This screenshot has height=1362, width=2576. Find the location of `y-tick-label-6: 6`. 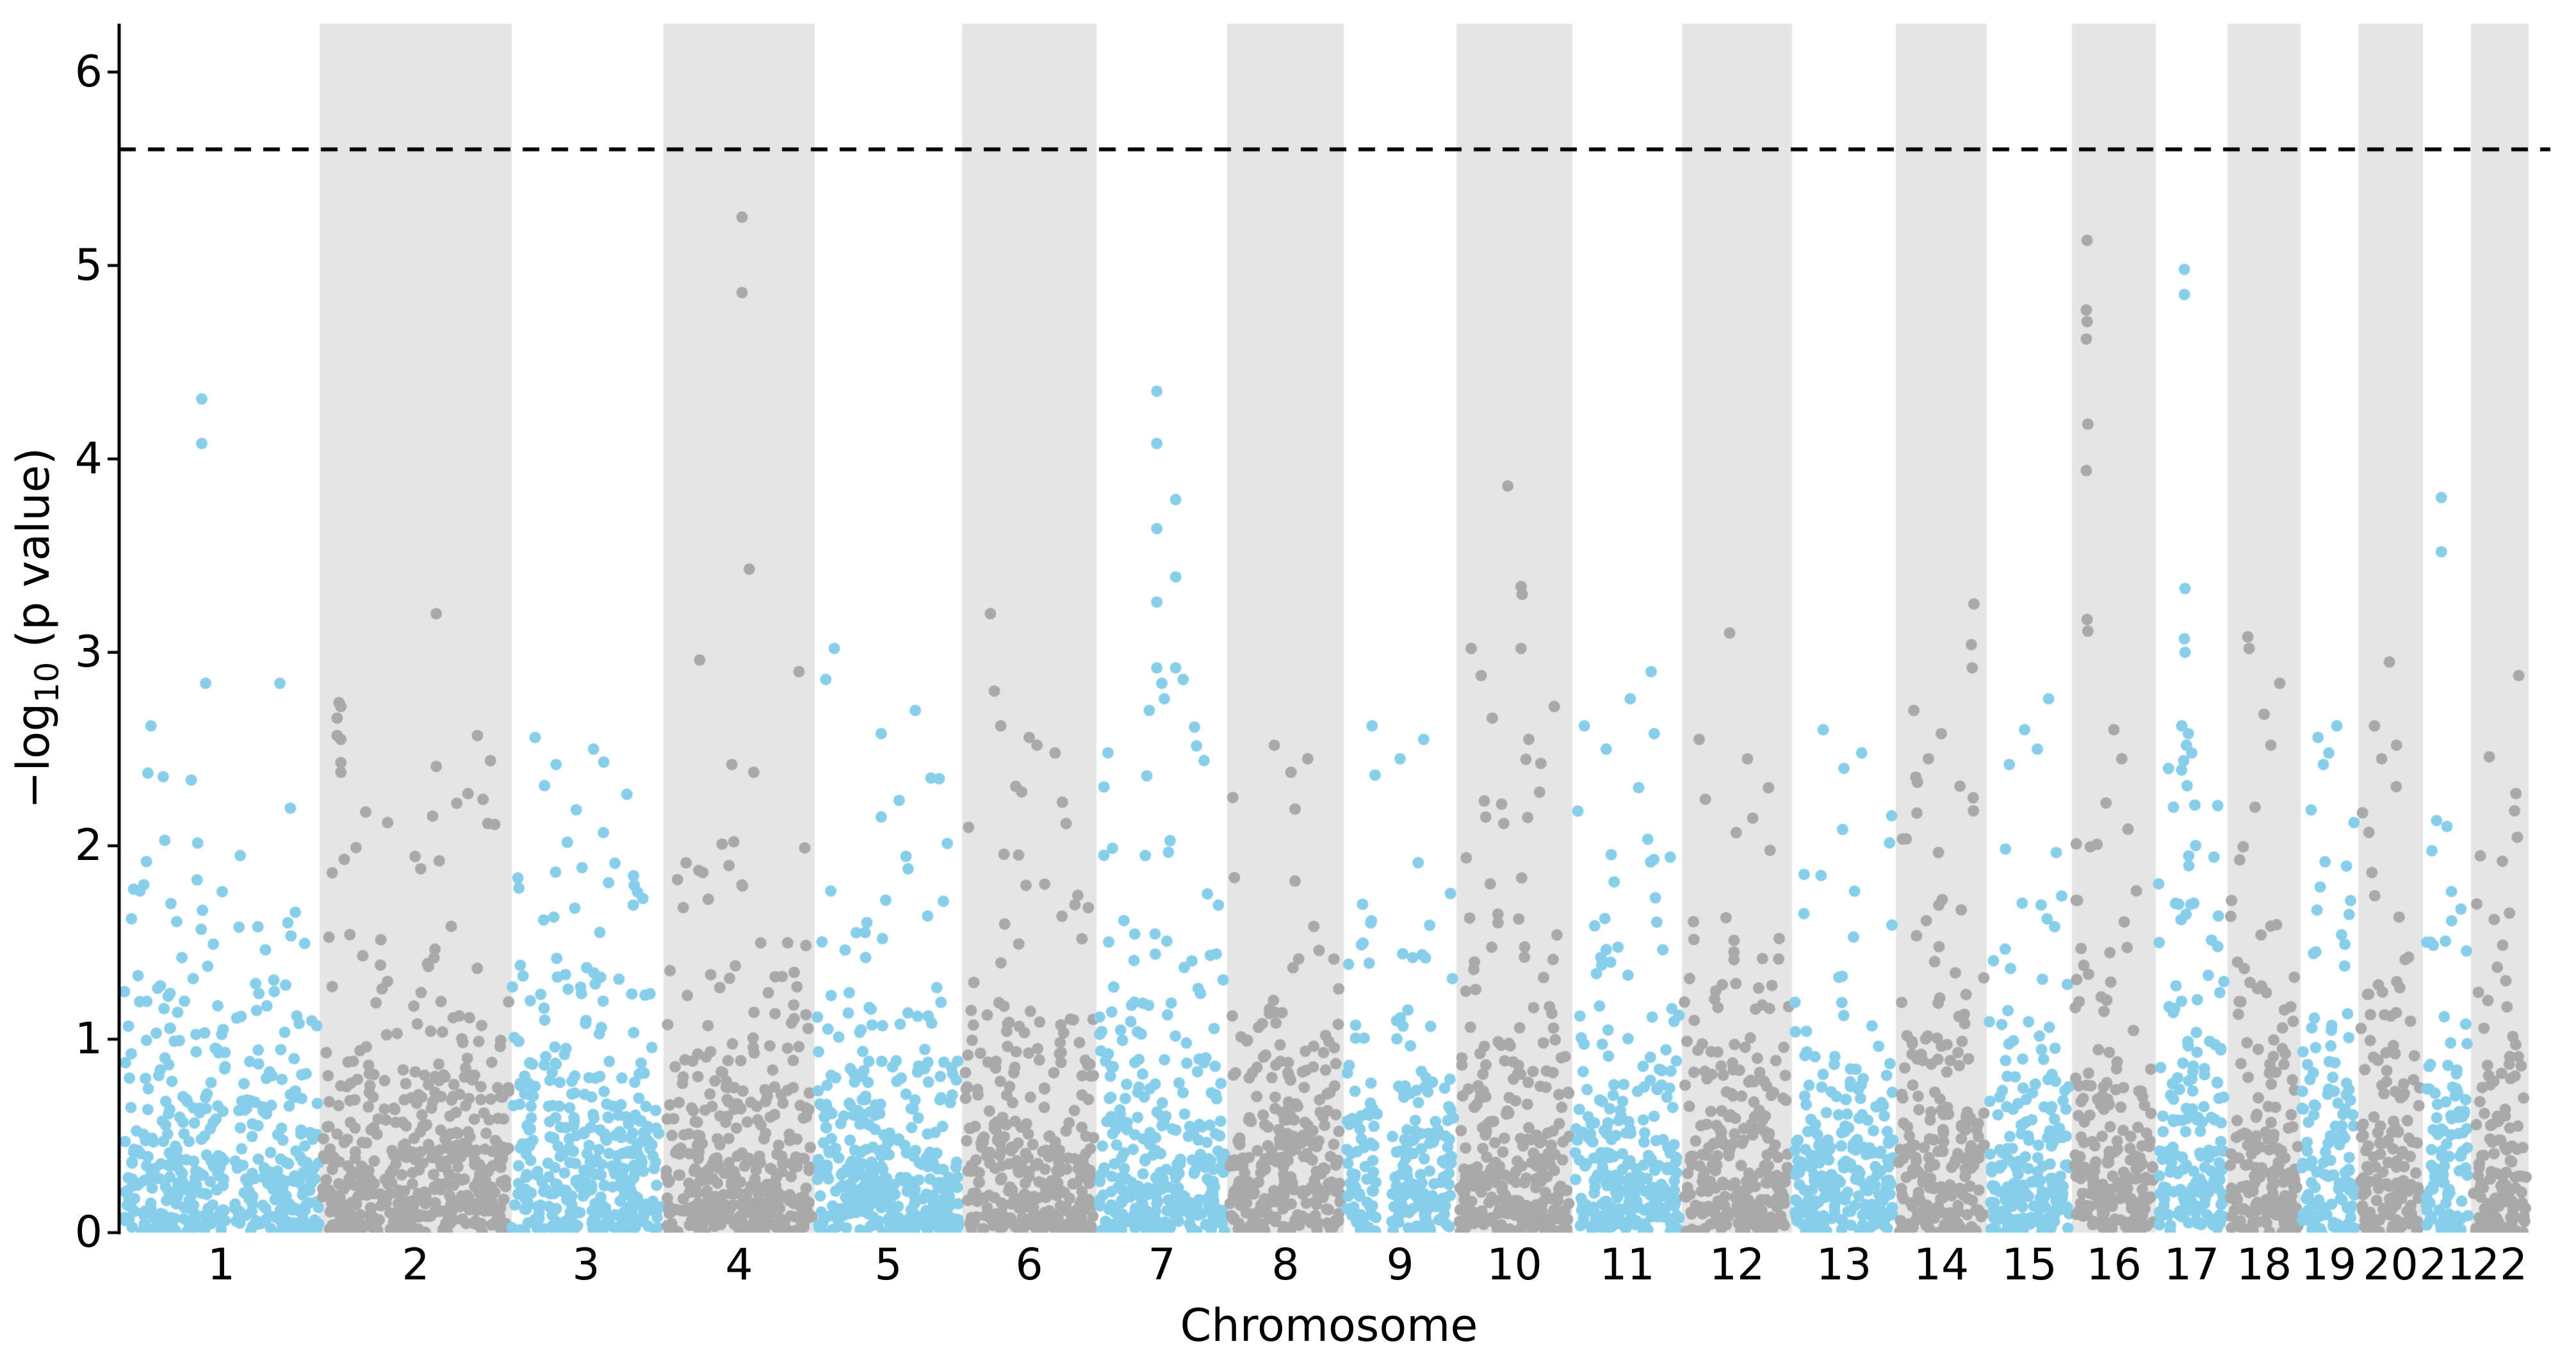

y-tick-label-6: 6 is located at coordinates (88, 71).